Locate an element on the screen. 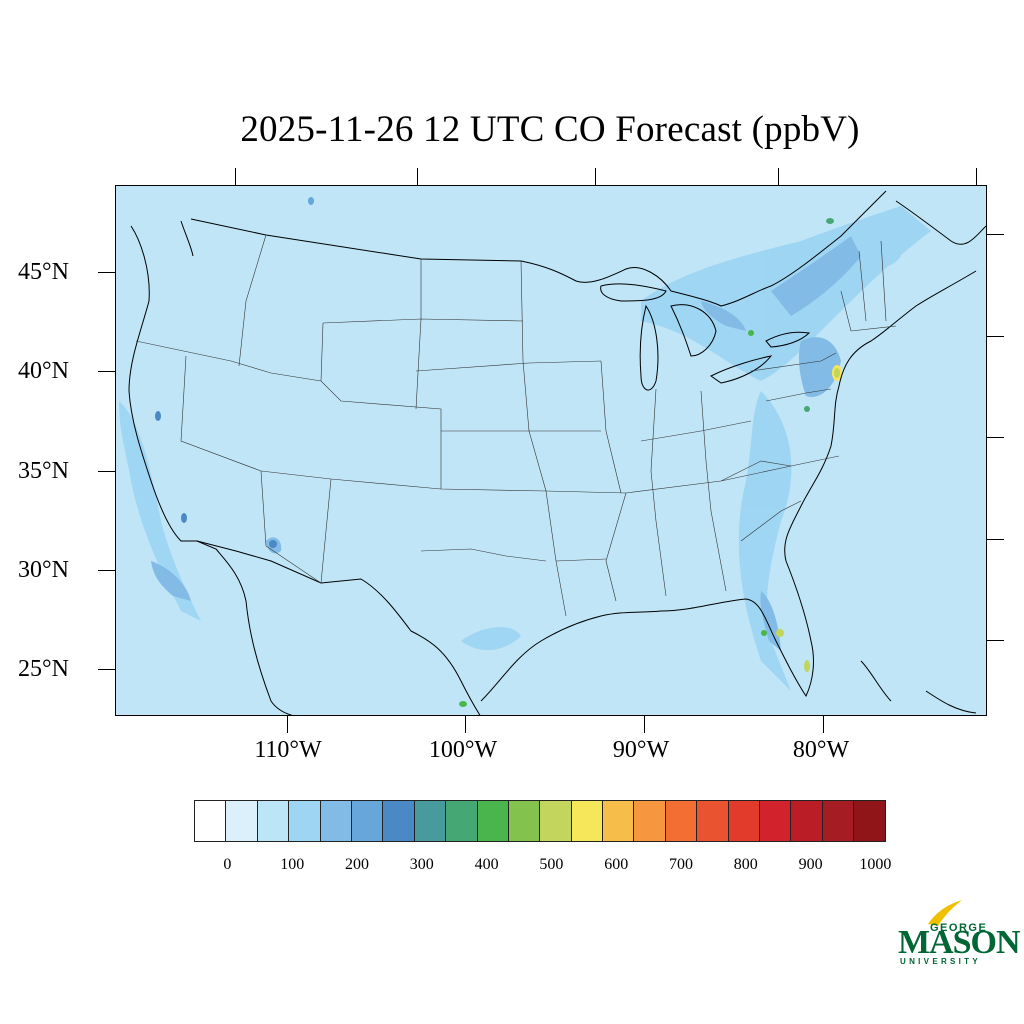 The height and width of the screenshot is (1024, 1024). george-mason-logo: GEORGE MASON UNIVERSITY is located at coordinates (959, 933).